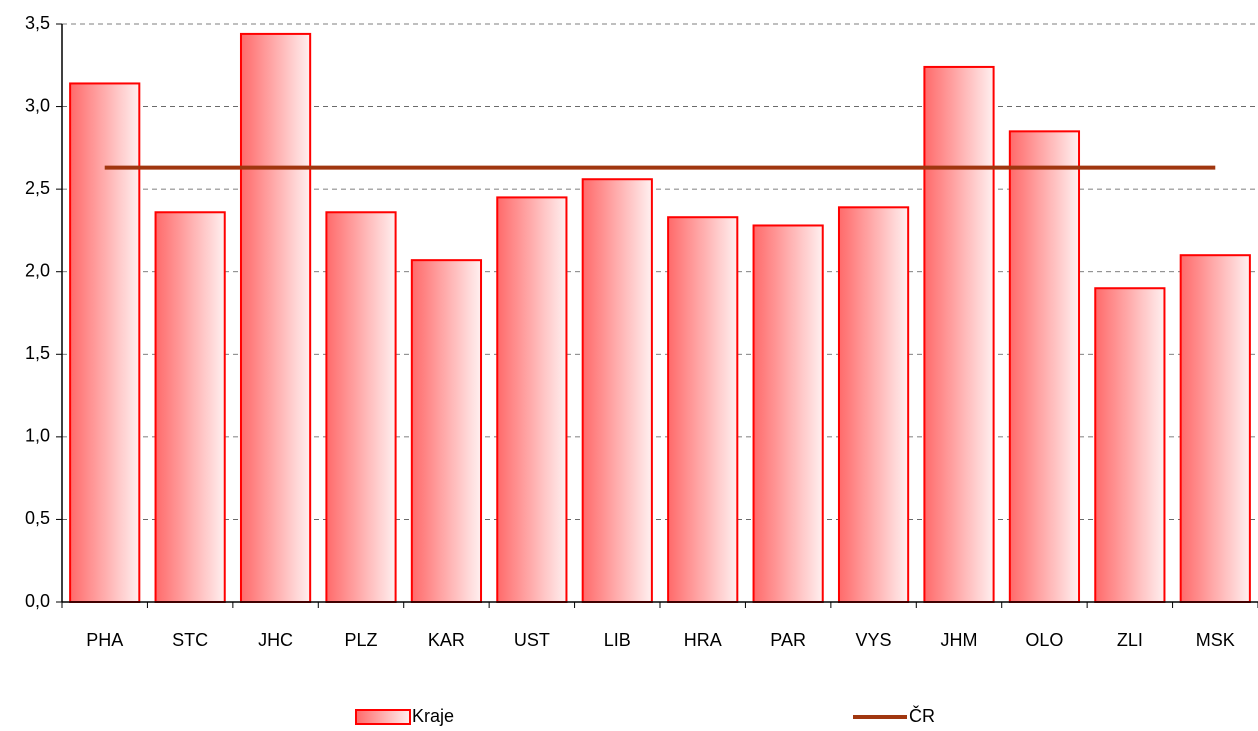  Describe the element at coordinates (37, 518) in the screenshot. I see `y-tick-label: 0,5` at that location.